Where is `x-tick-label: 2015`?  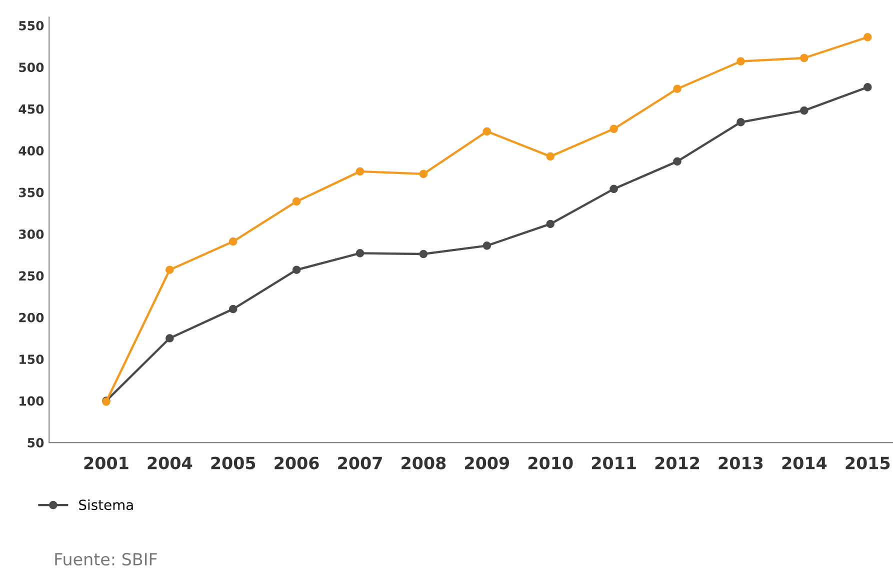 x-tick-label: 2015 is located at coordinates (868, 463).